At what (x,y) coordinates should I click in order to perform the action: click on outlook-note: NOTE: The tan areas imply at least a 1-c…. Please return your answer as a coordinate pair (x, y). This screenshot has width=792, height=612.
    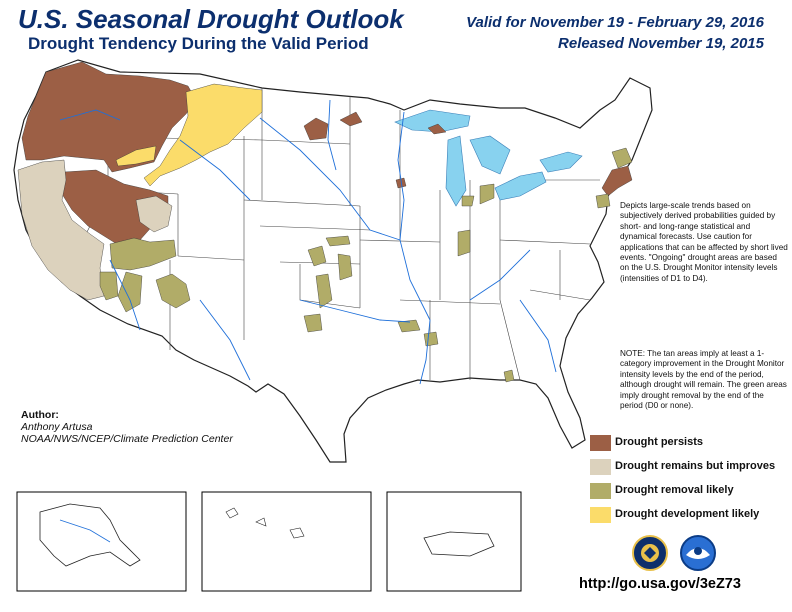
    Looking at the image, I should click on (703, 380).